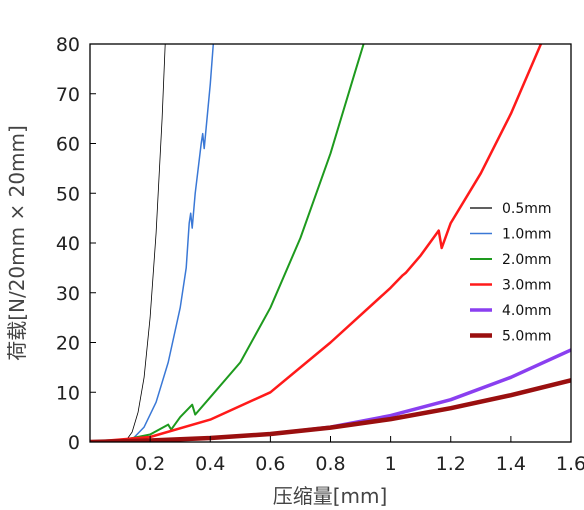 The width and height of the screenshot is (584, 510). What do you see at coordinates (74, 443) in the screenshot?
I see `y-tick-label: 0` at bounding box center [74, 443].